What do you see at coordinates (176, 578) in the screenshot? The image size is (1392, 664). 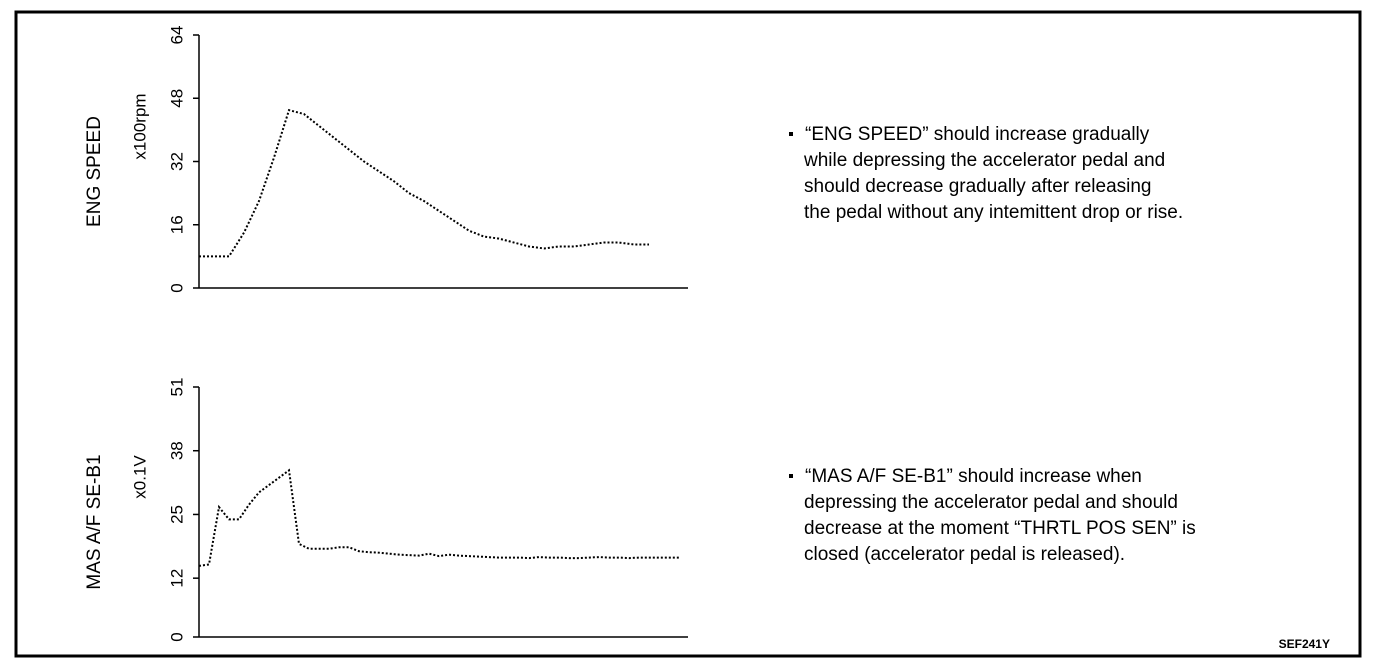 I see `y-tick-label: 12` at bounding box center [176, 578].